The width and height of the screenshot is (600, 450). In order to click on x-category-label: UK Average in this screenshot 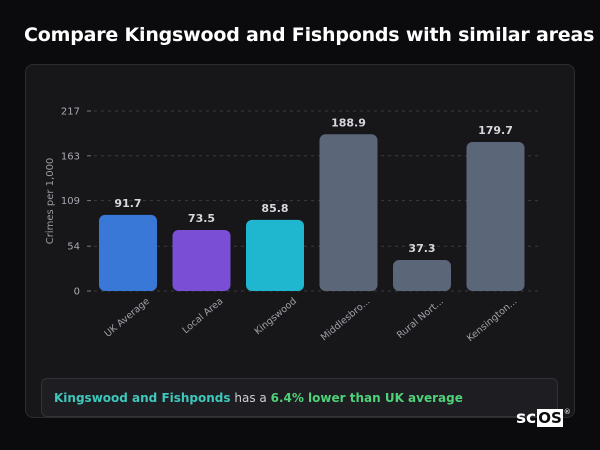, I will do `click(127, 318)`.